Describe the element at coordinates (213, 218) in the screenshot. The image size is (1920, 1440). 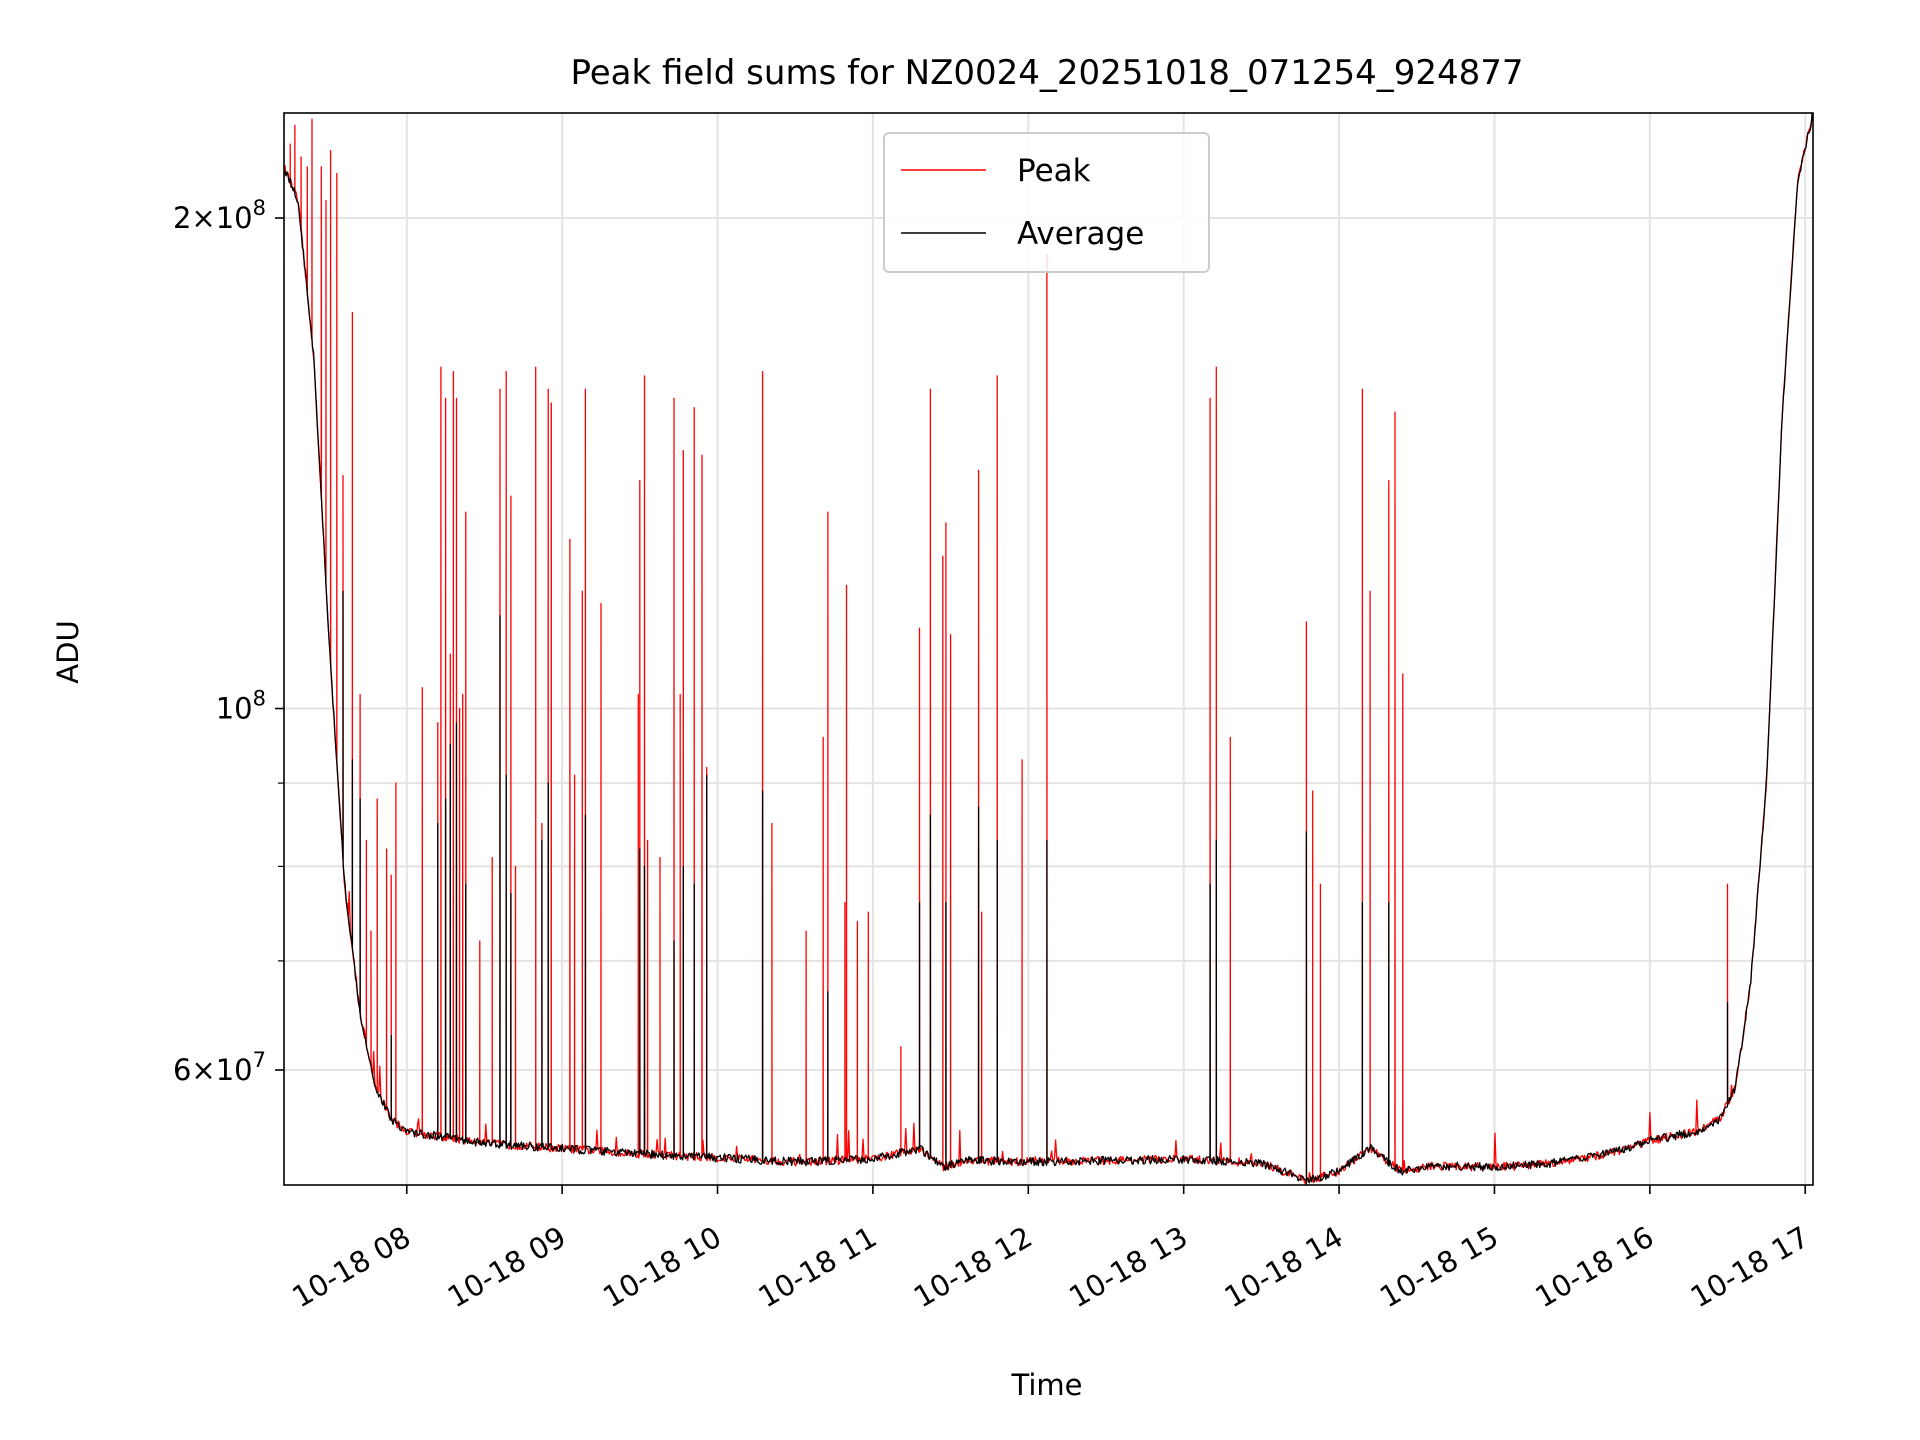
I see `y-tick-base: 2×10` at that location.